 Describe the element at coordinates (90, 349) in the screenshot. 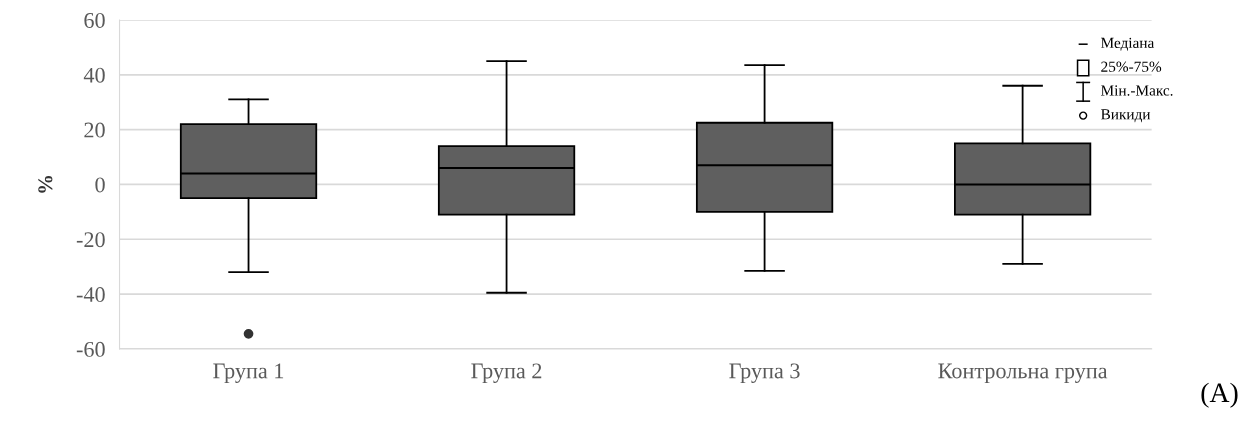

I see `y-tick-label: -60` at that location.